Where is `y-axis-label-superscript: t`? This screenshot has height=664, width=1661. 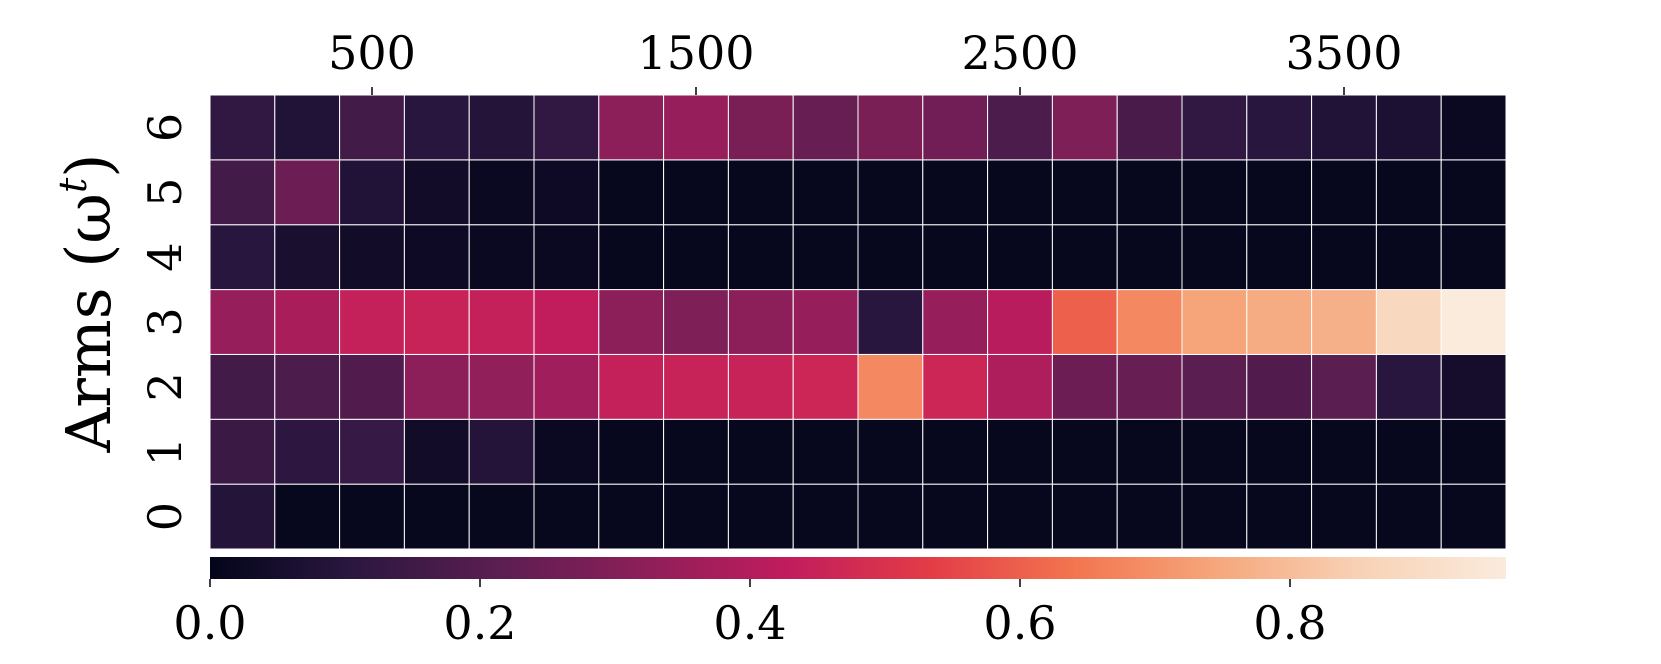 y-axis-label-superscript: t is located at coordinates (73, 185).